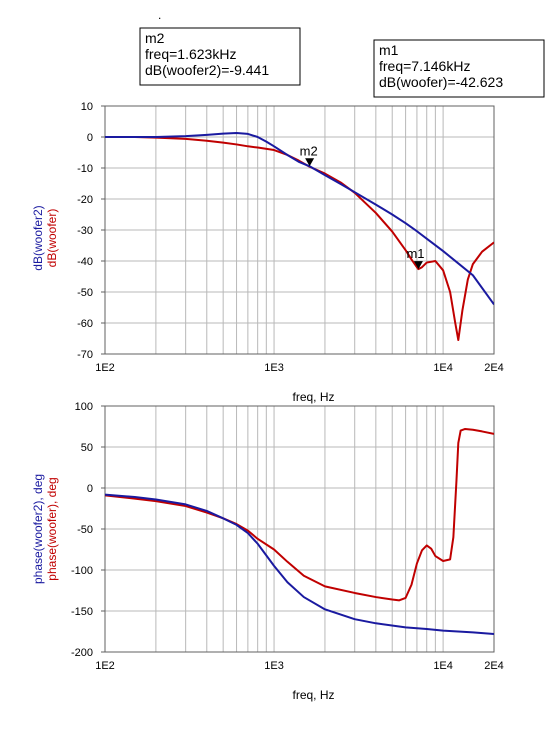 The height and width of the screenshot is (733, 556). I want to click on marker-readout-line: freq=7.146kHz, so click(424, 66).